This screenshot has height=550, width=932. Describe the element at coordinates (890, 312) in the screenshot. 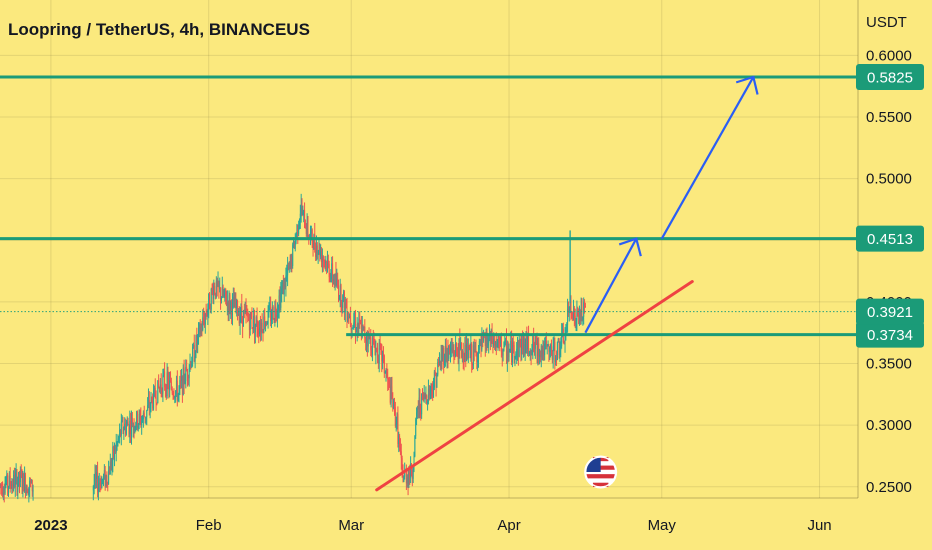

I see `price-tag-label: 0.3921` at that location.